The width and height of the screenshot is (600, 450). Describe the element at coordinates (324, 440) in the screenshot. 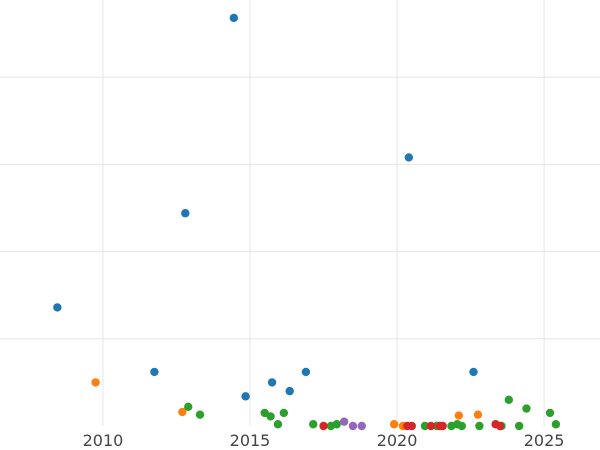

I see `x-tick-labels: 2010 2015 2020 2025` at that location.